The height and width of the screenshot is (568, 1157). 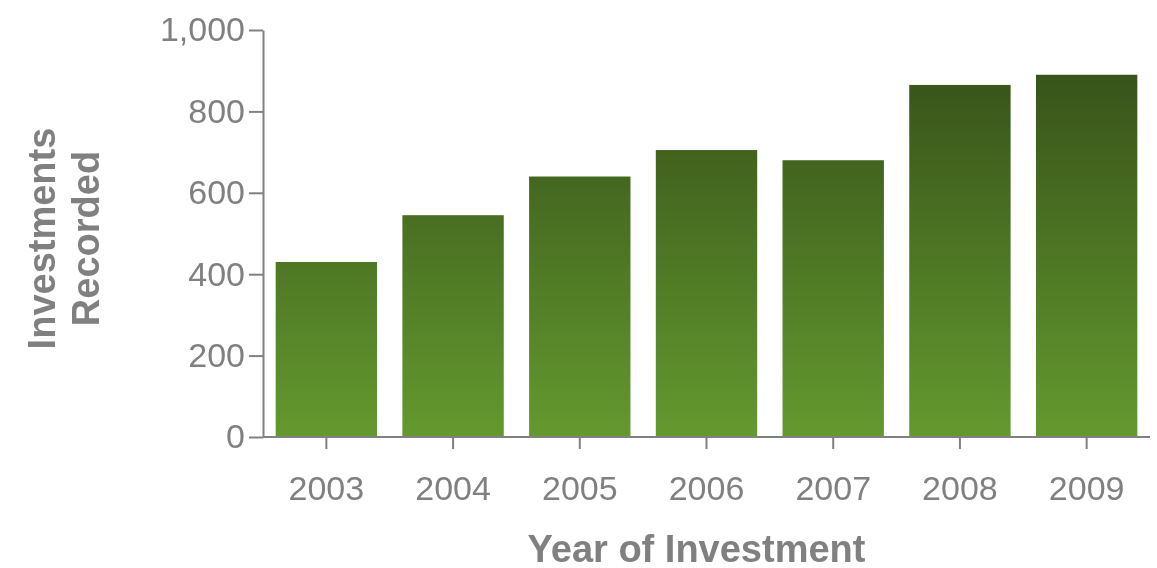 What do you see at coordinates (326, 487) in the screenshot?
I see `x-tick-label: 2003` at bounding box center [326, 487].